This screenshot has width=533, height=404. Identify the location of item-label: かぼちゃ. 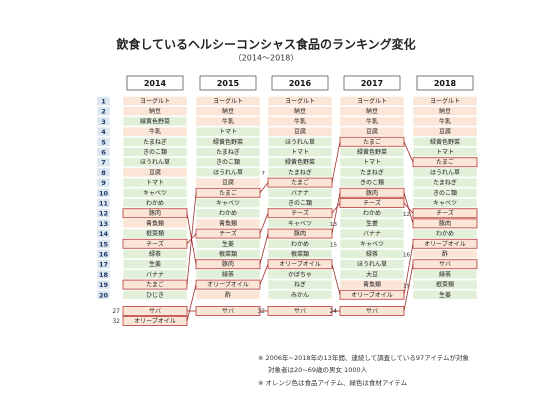
(300, 274).